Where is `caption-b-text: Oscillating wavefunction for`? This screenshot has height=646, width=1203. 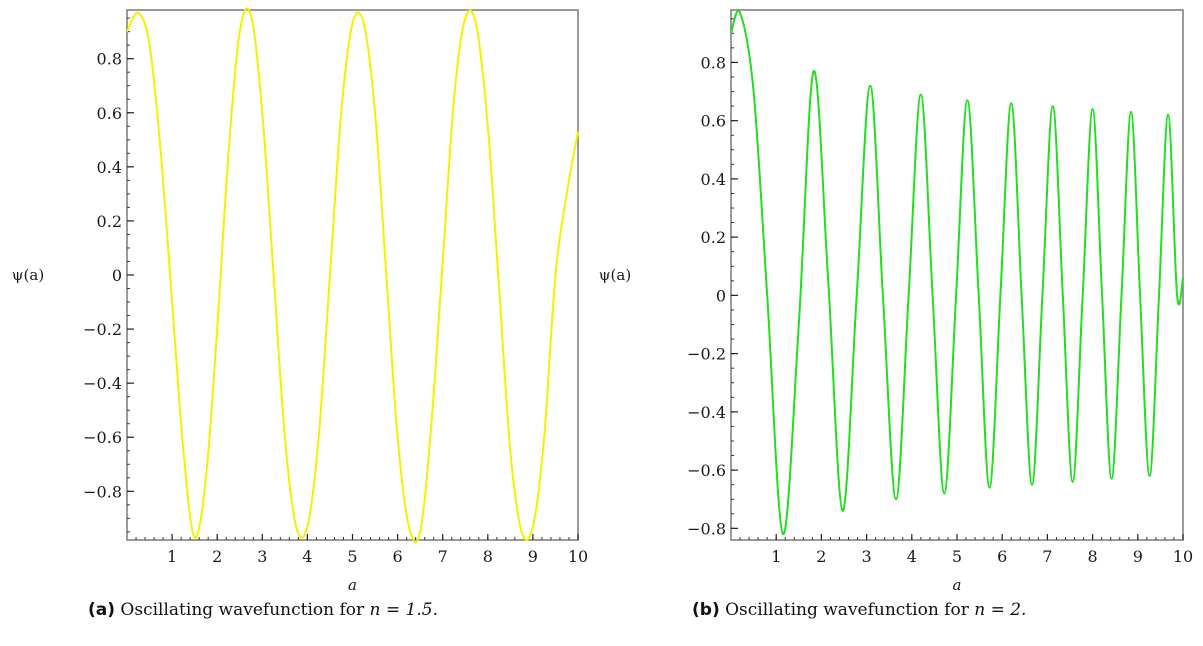 caption-b-text: Oscillating wavefunction for is located at coordinates (847, 610).